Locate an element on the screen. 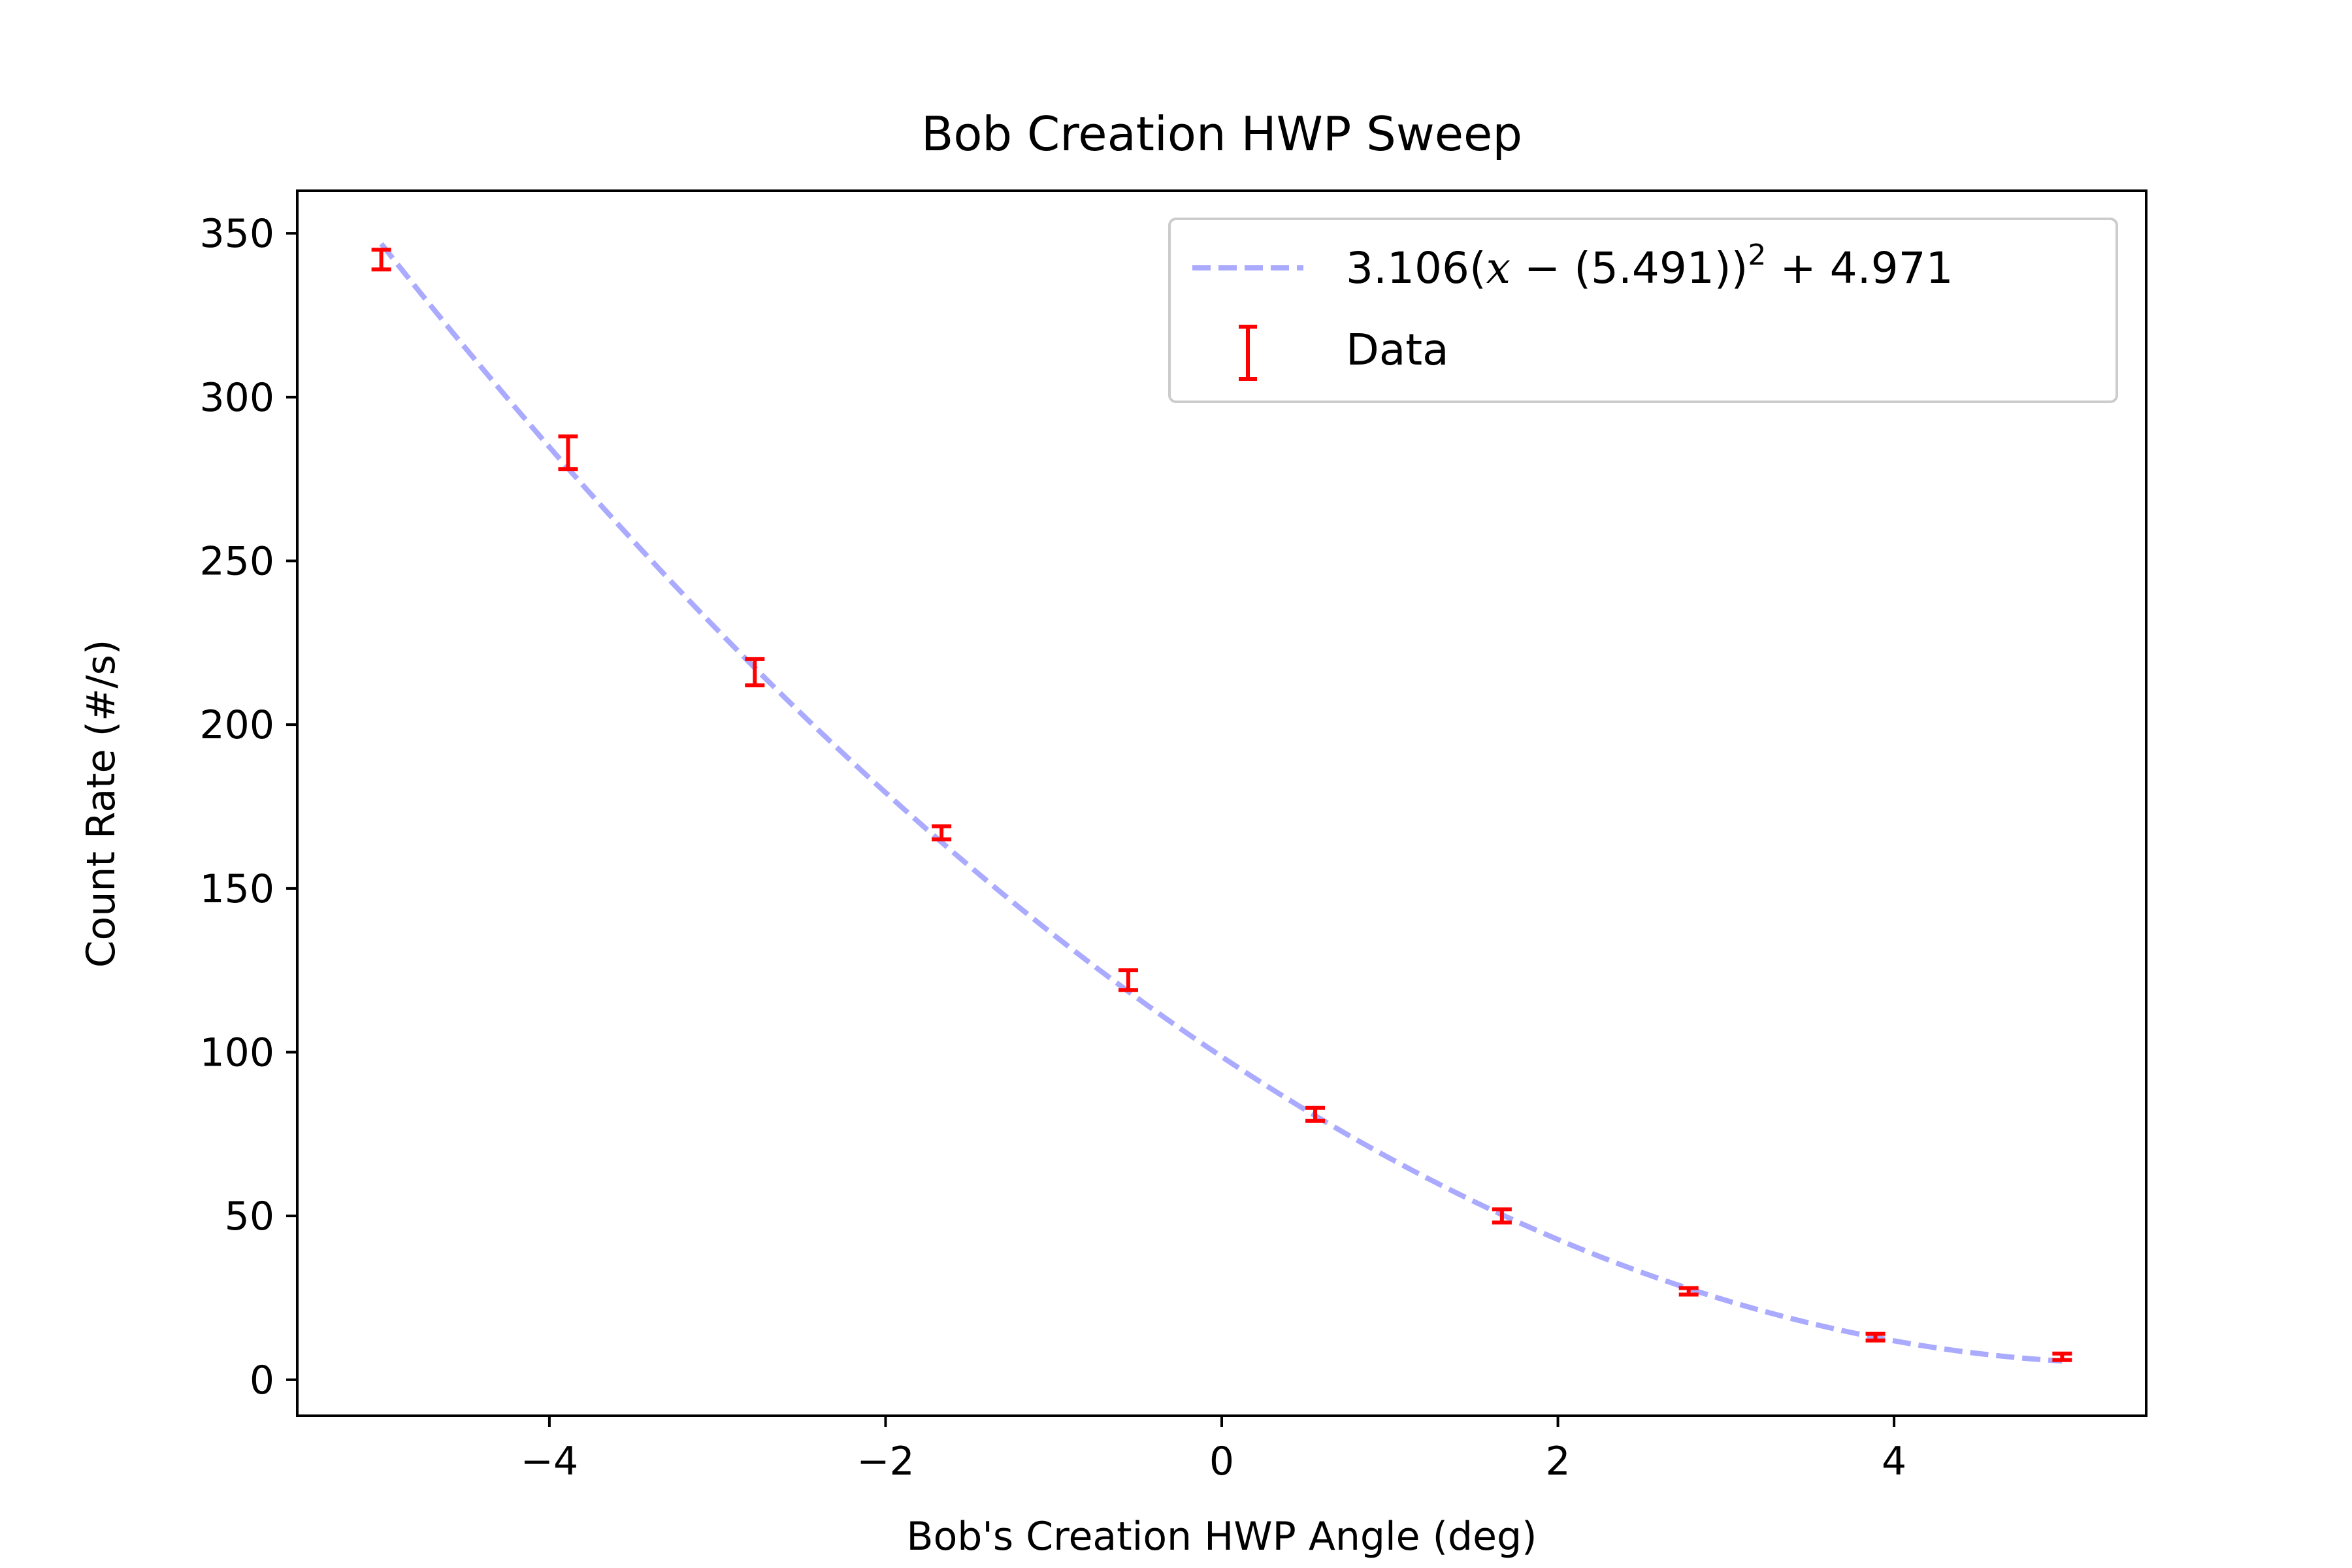 Image resolution: width=2352 pixels, height=1568 pixels. y-axis-title: Count Rate (#/s) is located at coordinates (101, 804).